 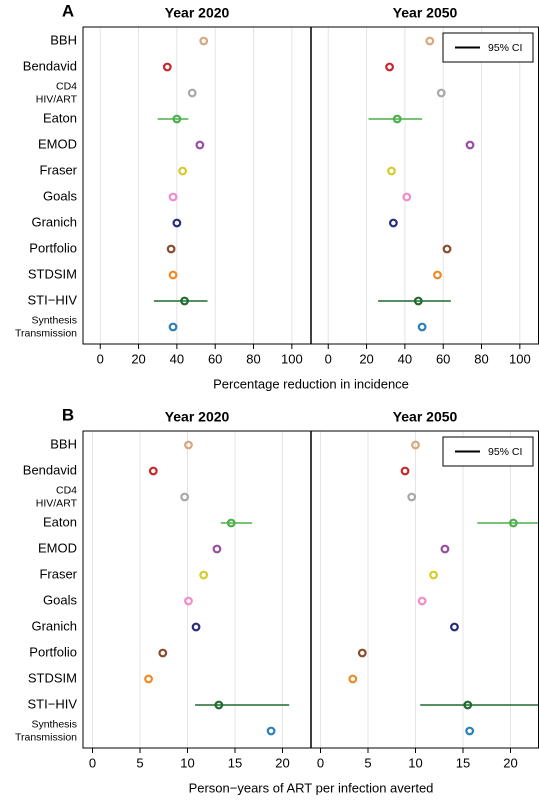 I want to click on panel-letter: A, so click(x=68, y=10).